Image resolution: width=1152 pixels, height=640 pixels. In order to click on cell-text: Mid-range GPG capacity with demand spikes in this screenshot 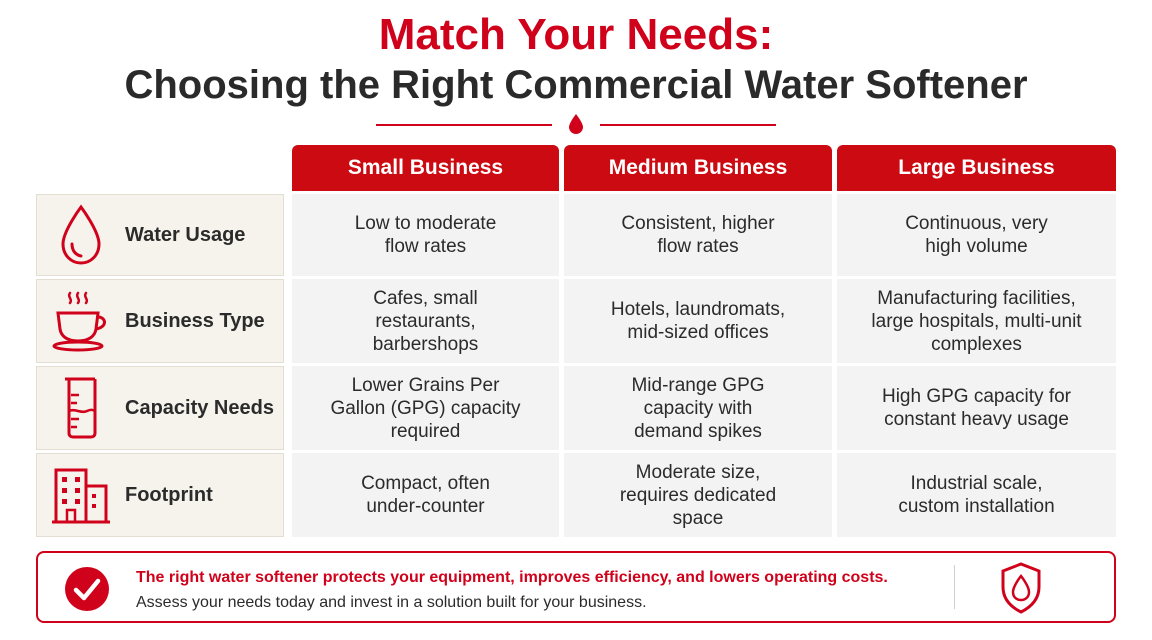, I will do `click(697, 408)`.